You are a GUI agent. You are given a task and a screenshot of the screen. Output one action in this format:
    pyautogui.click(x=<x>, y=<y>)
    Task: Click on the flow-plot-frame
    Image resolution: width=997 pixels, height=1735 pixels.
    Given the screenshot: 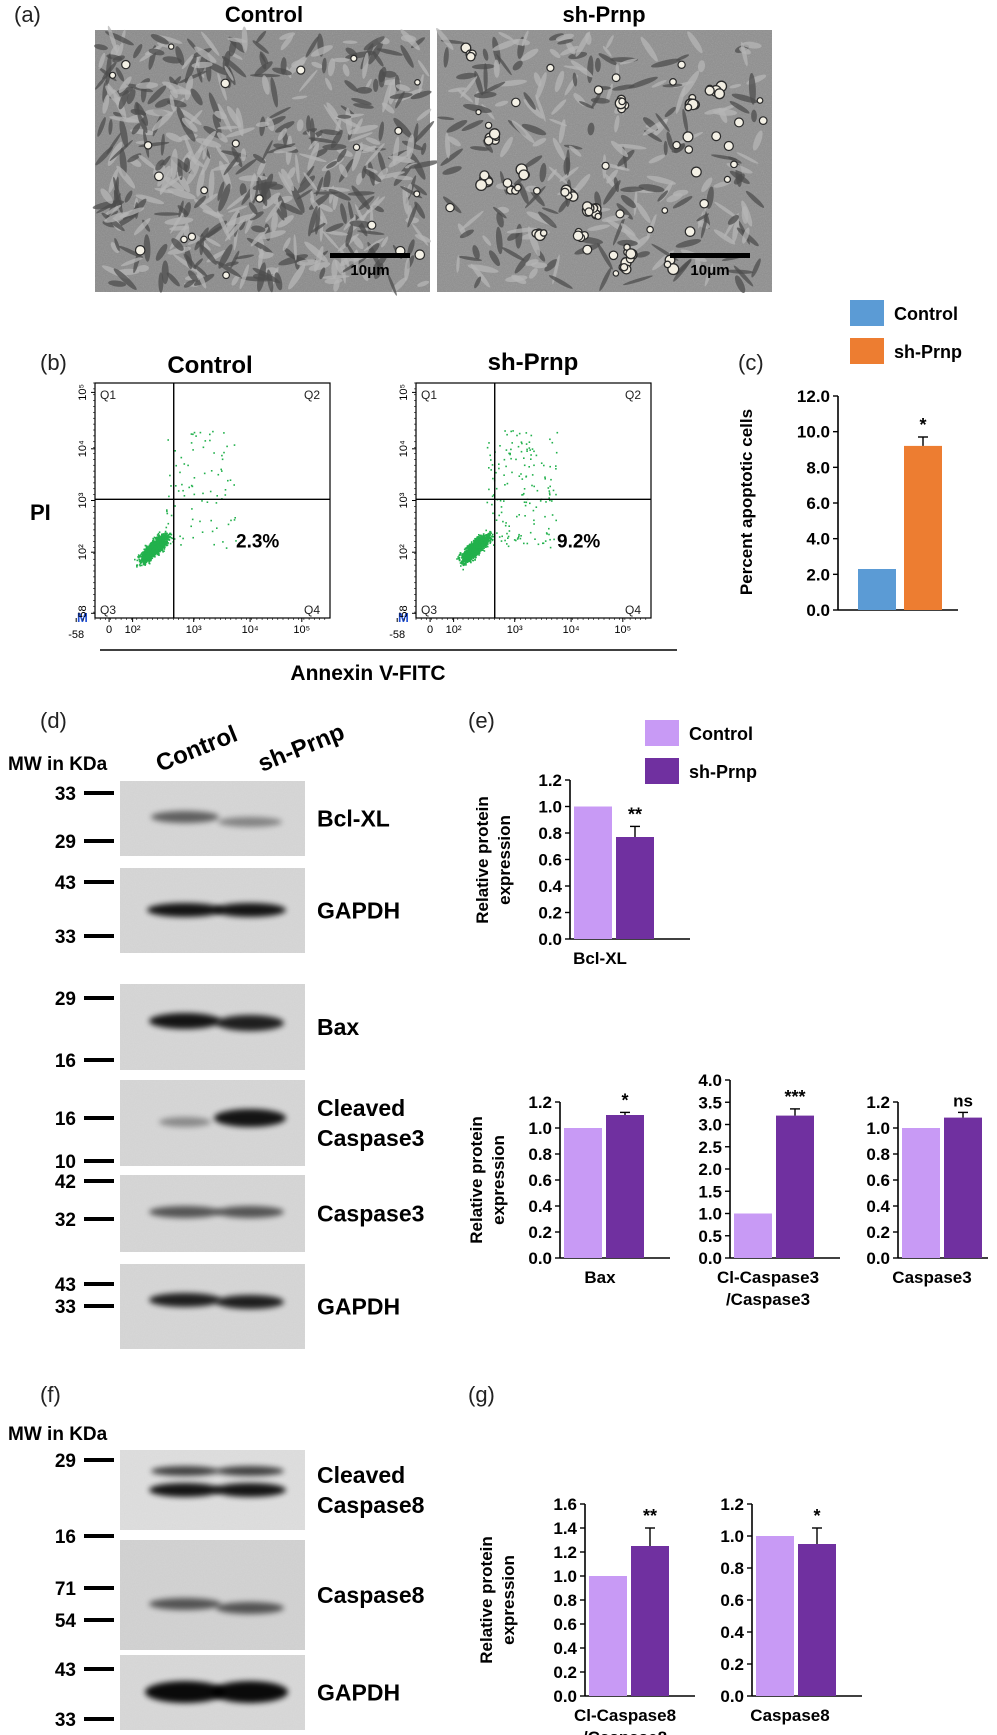 What is the action you would take?
    pyautogui.click(x=212, y=500)
    